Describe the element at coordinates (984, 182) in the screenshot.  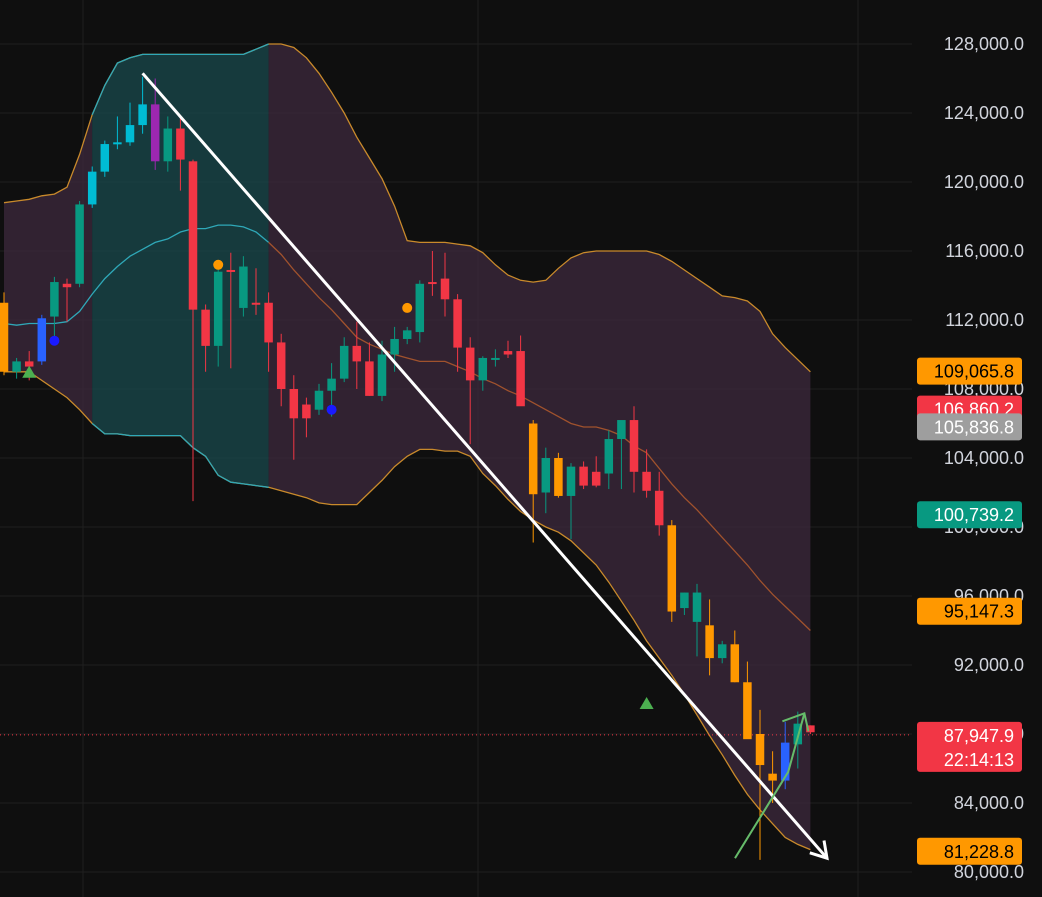
I see `price-axis-tick-label: 120,000.0` at that location.